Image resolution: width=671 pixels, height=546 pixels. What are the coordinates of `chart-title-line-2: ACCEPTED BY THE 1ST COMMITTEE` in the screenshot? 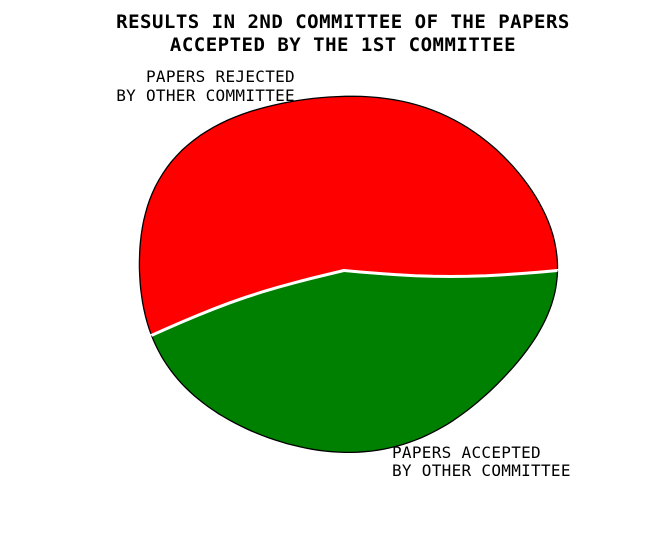 It's located at (343, 45).